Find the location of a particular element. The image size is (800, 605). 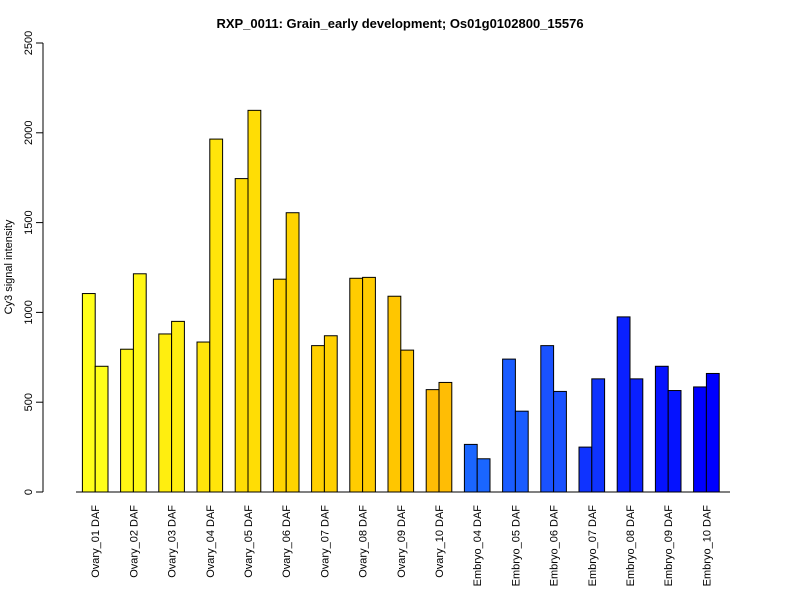

x-tick-label: Ovary_03 DAF is located at coordinates (173, 541).